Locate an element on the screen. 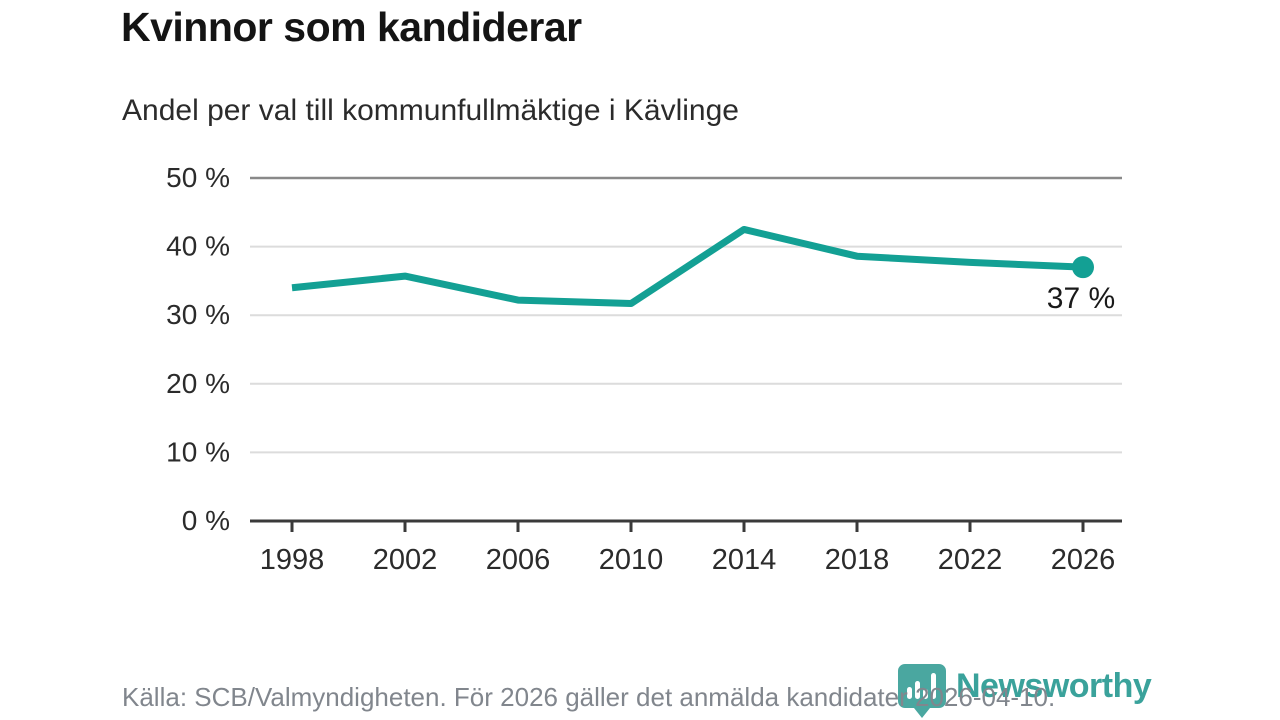 The height and width of the screenshot is (720, 1280). x-tick-label: 2010 is located at coordinates (631, 560).